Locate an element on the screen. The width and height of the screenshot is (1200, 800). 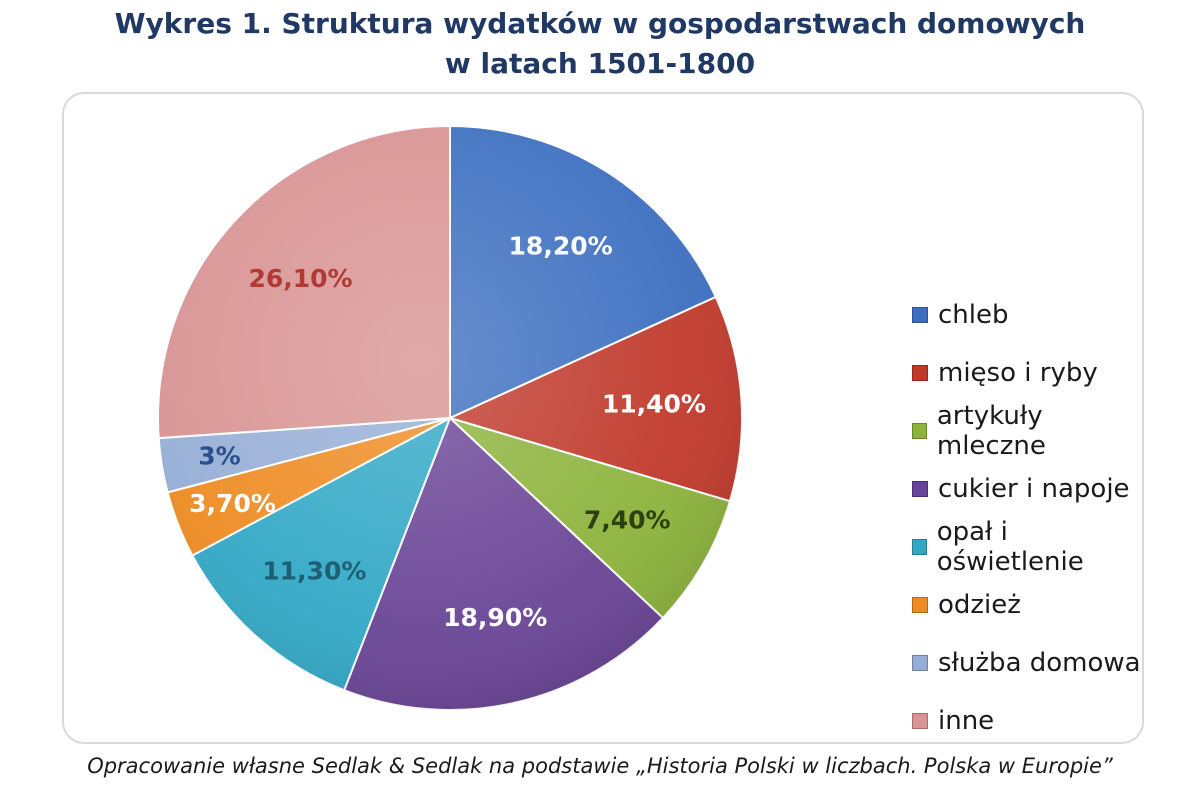
data-label-2: 7,40% is located at coordinates (627, 519).